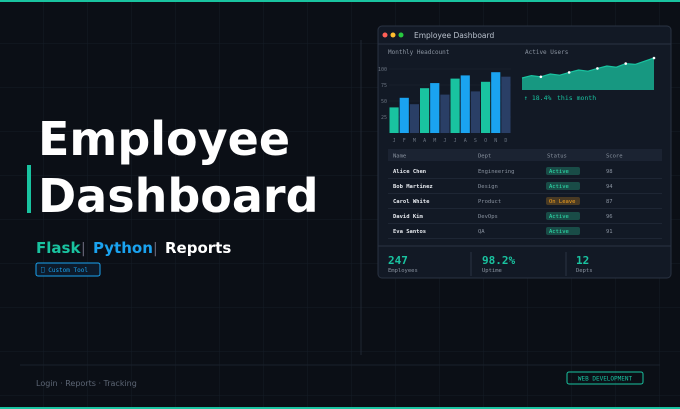  I want to click on table-cell: QA, so click(481, 232).